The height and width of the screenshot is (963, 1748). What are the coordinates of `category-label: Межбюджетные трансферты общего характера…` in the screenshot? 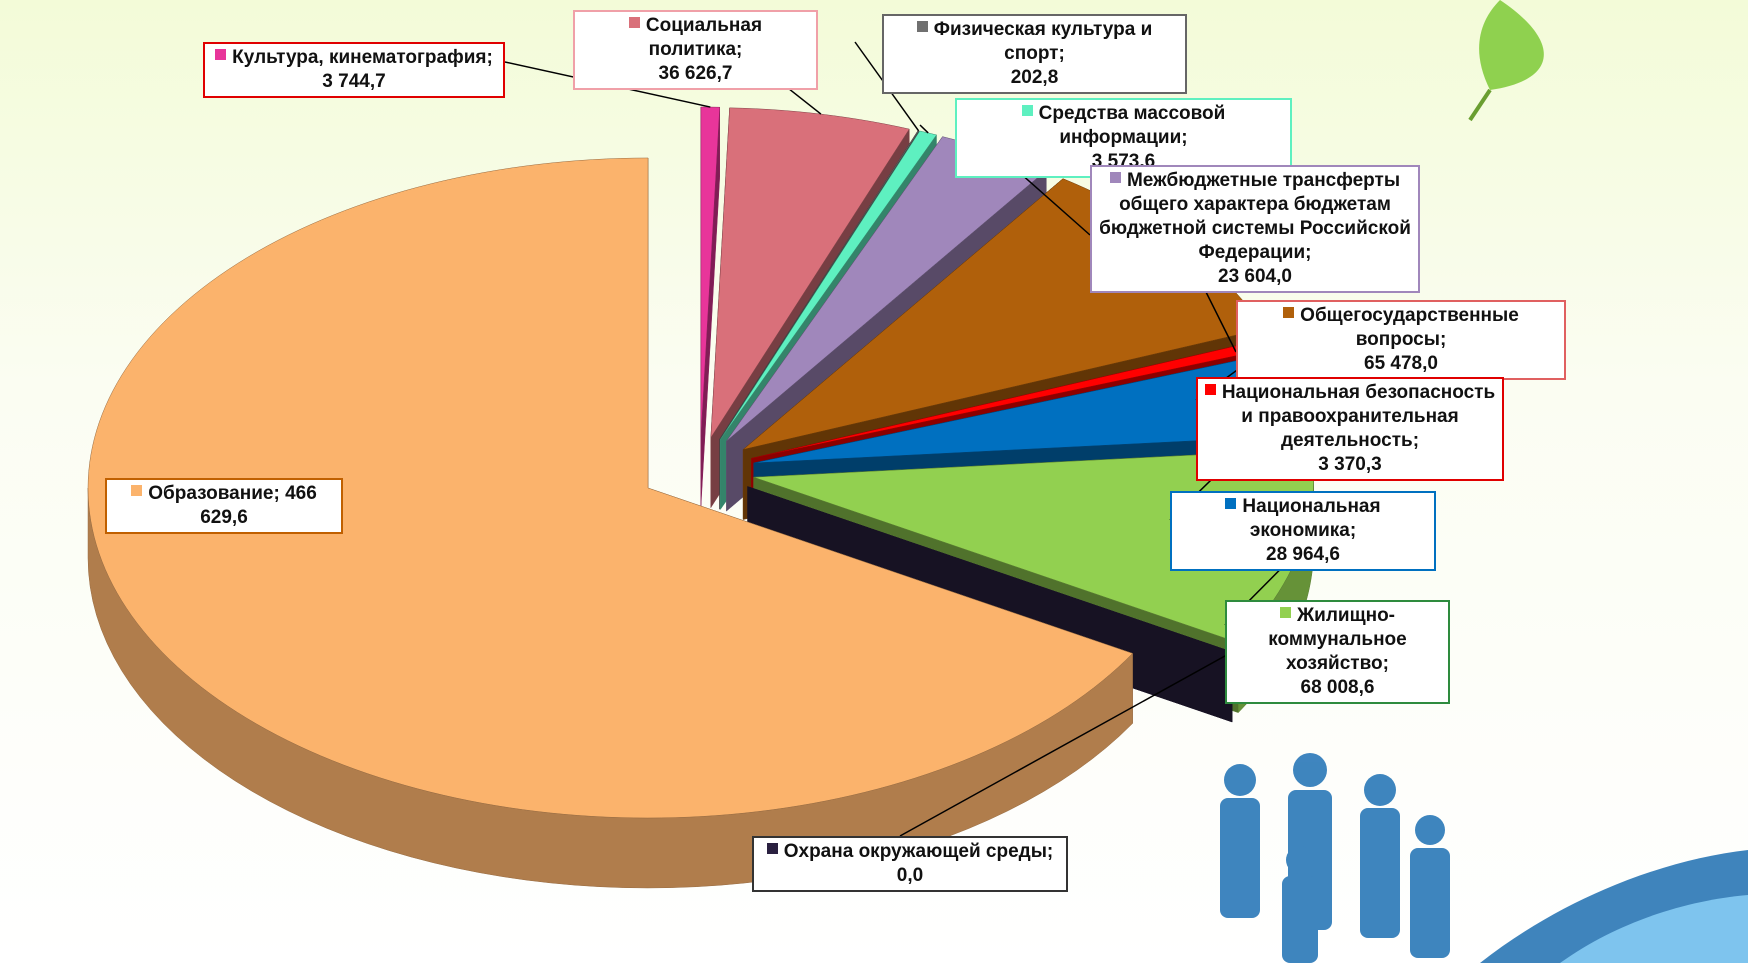 It's located at (1255, 216).